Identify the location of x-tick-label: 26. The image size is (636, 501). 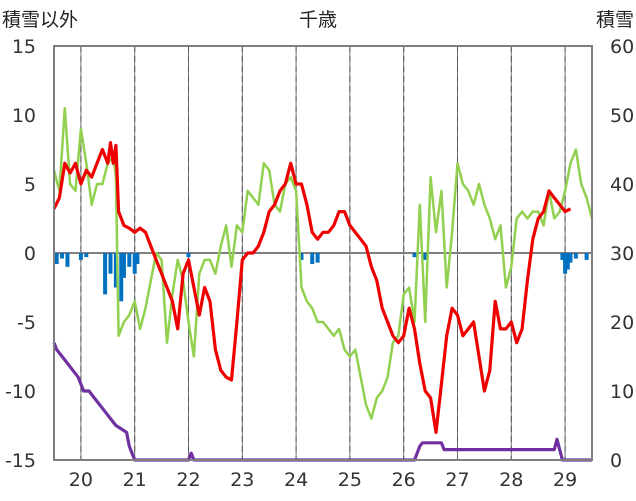
(404, 480).